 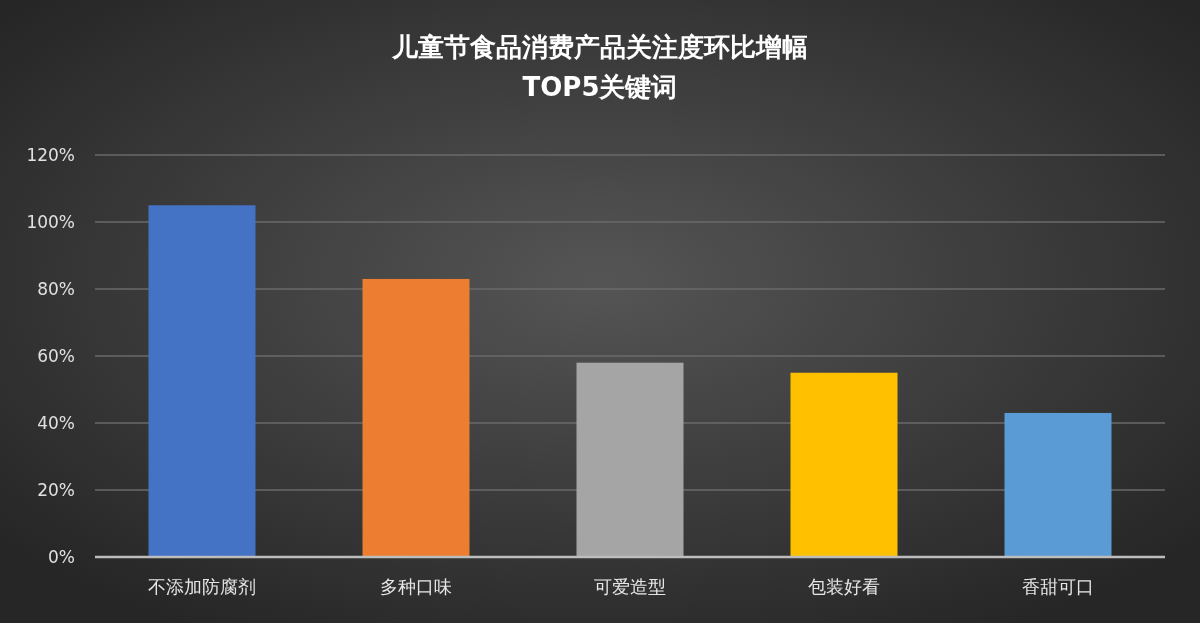 I want to click on y-tick-label: 120%, so click(x=50, y=155).